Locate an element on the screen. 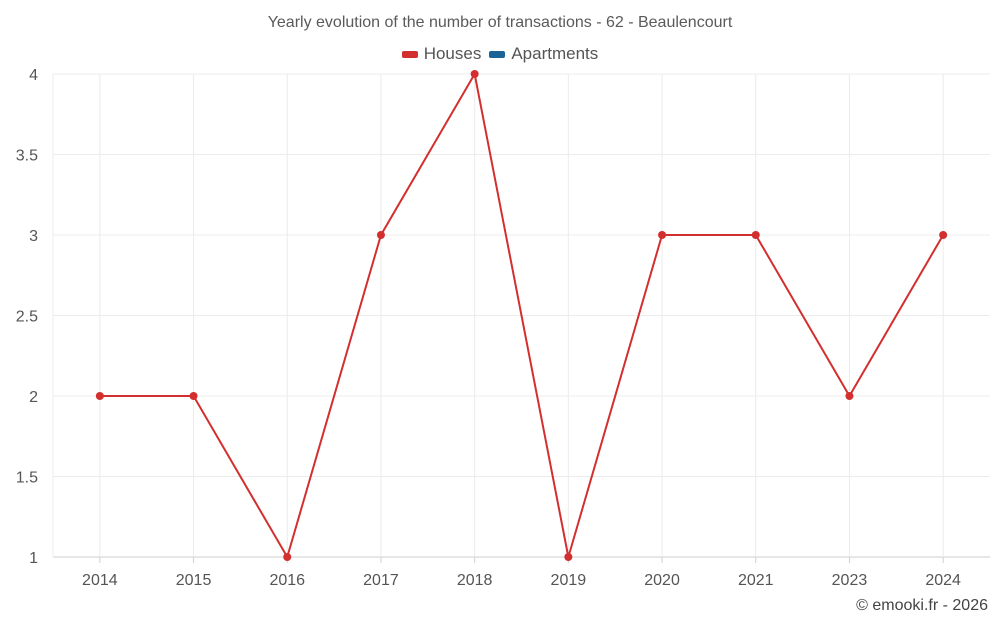 This screenshot has height=625, width=1000. legend-swatch-apartments is located at coordinates (497, 54).